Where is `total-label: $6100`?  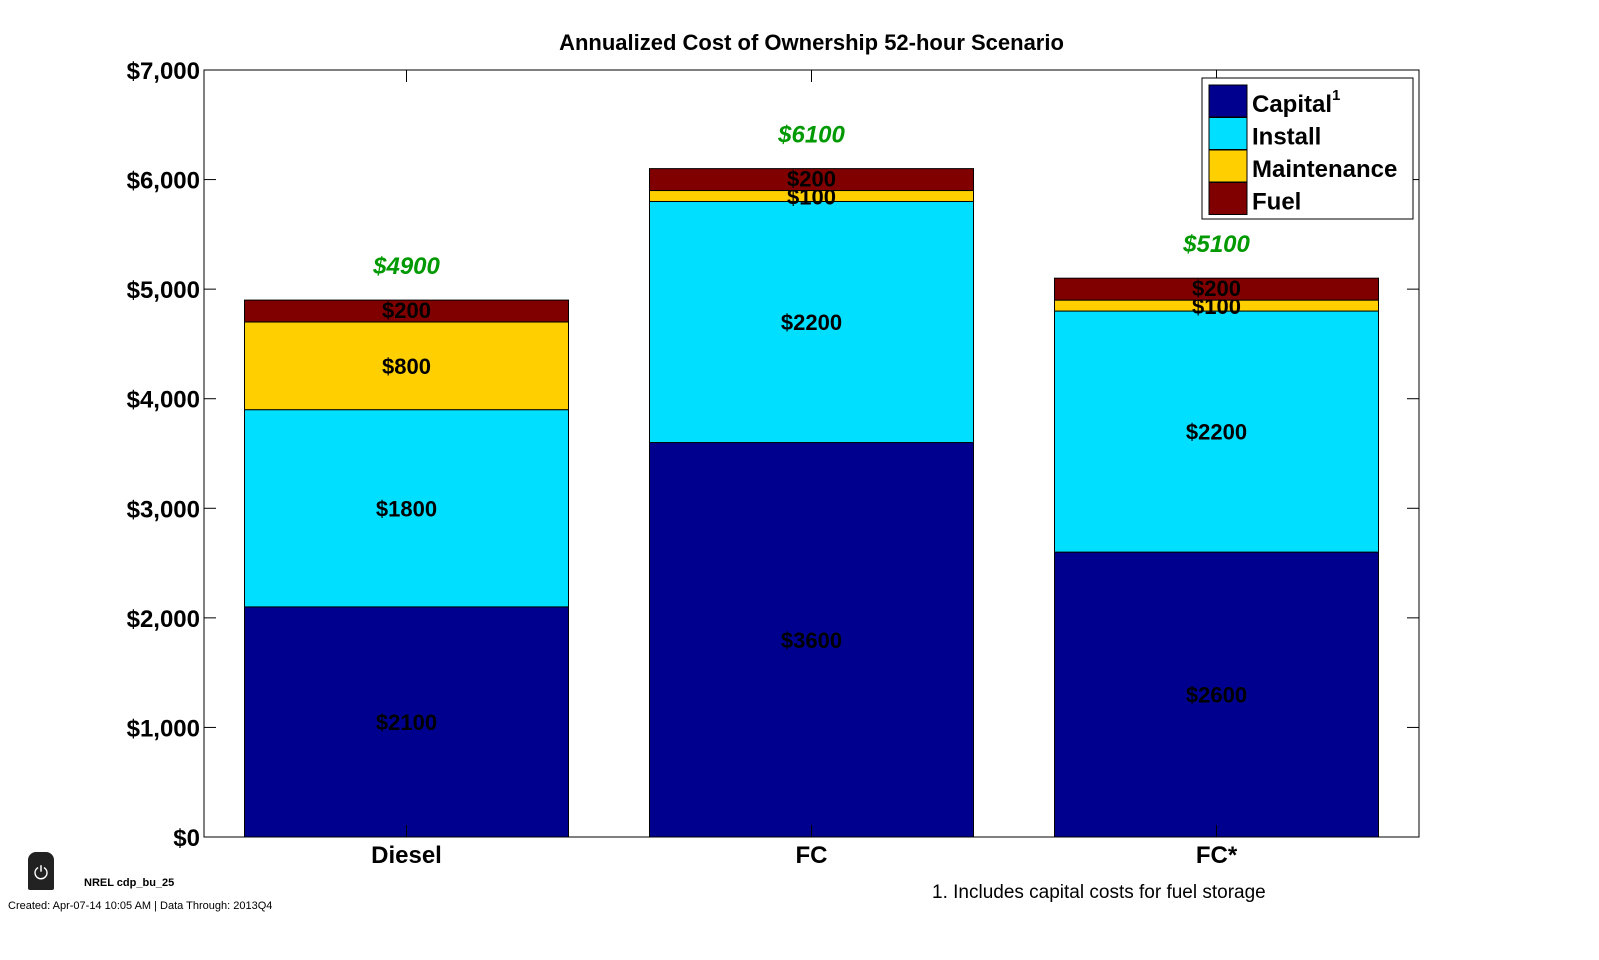
total-label: $6100 is located at coordinates (811, 135).